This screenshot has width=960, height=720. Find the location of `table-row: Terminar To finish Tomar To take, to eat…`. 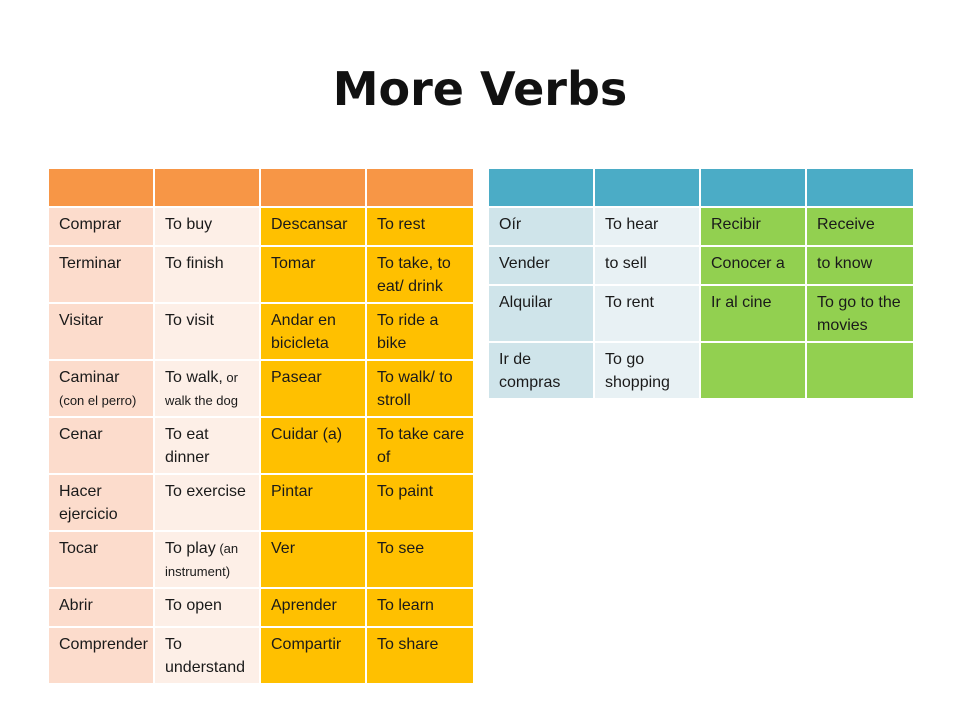

table-row: Terminar To finish Tomar To take, to eat… is located at coordinates (261, 274).